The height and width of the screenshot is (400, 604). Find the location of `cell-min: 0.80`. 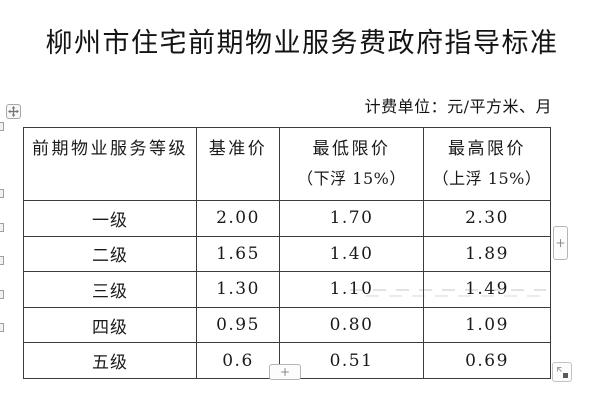

cell-min: 0.80 is located at coordinates (351, 325).